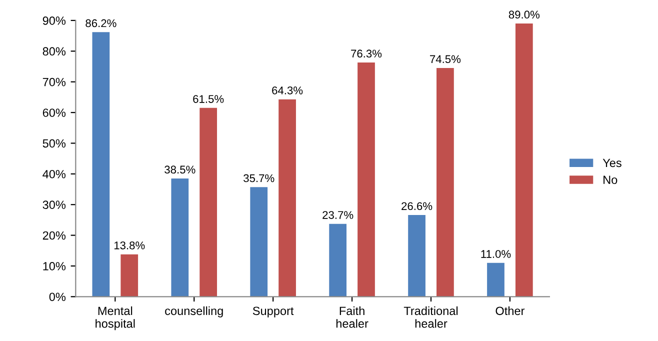 The image size is (658, 341). What do you see at coordinates (366, 54) in the screenshot?
I see `data-label: 76.3%` at bounding box center [366, 54].